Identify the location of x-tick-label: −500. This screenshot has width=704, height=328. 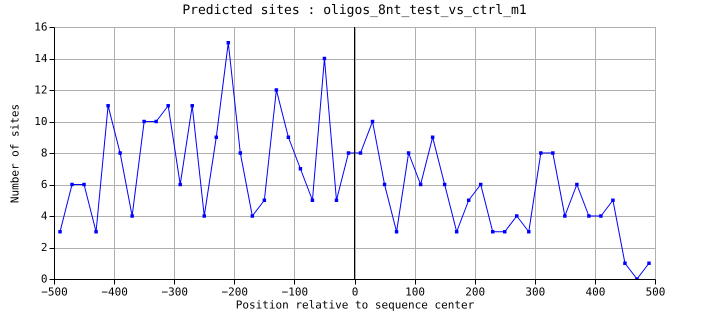
(54, 292).